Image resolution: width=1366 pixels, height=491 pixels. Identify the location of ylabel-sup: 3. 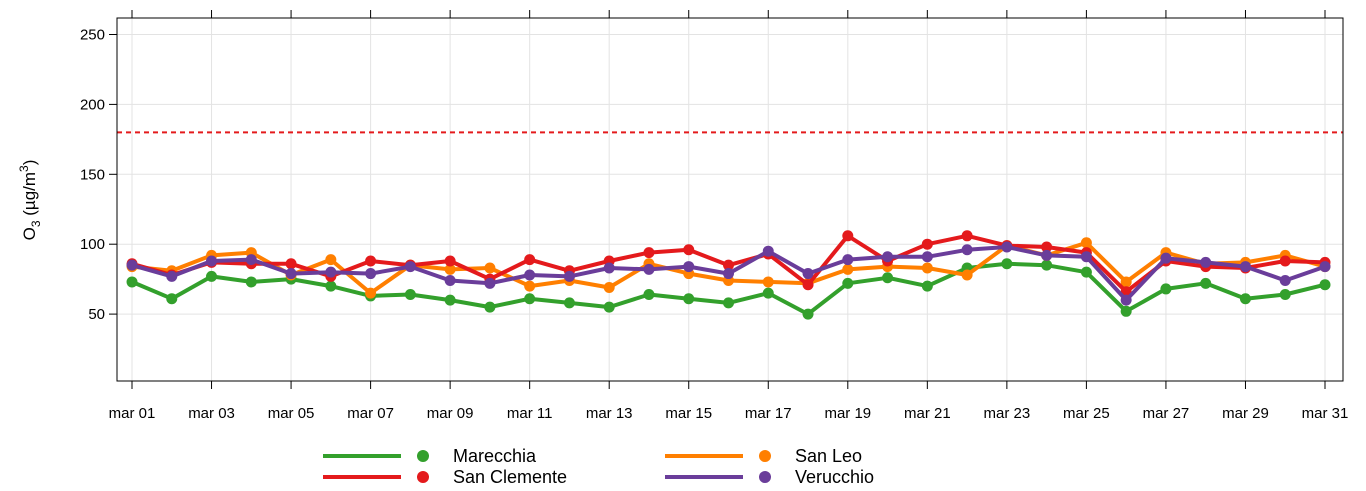
(24, 168).